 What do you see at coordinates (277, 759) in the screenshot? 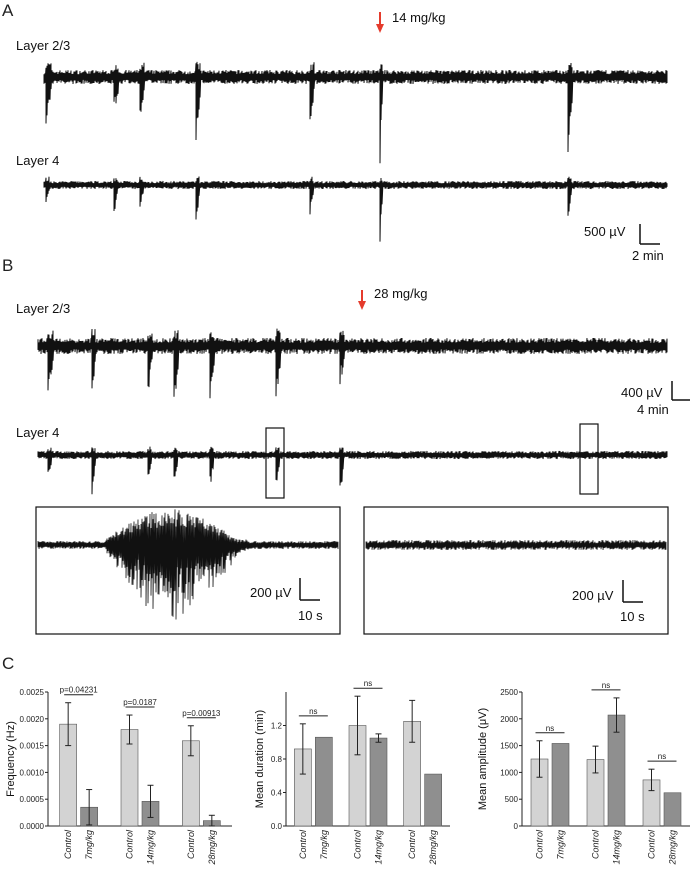
I see `y-tick-label: 0.8` at bounding box center [277, 759].